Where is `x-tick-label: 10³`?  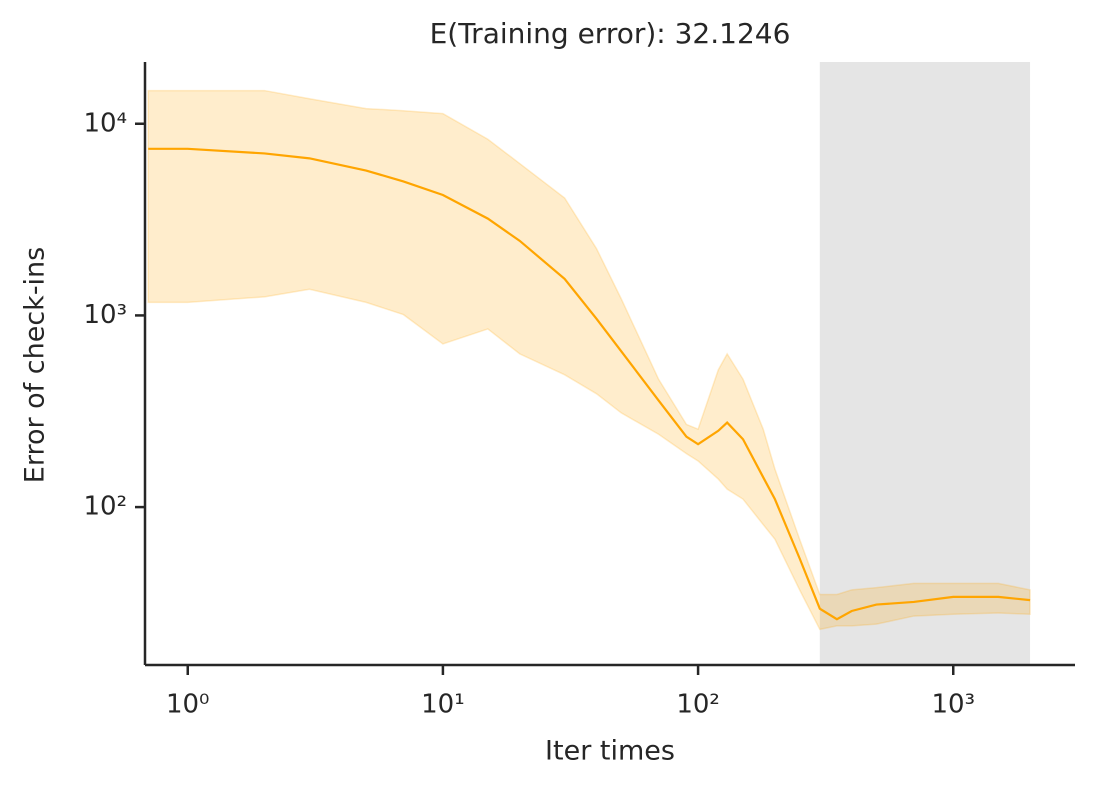
x-tick-label: 10³ is located at coordinates (953, 705).